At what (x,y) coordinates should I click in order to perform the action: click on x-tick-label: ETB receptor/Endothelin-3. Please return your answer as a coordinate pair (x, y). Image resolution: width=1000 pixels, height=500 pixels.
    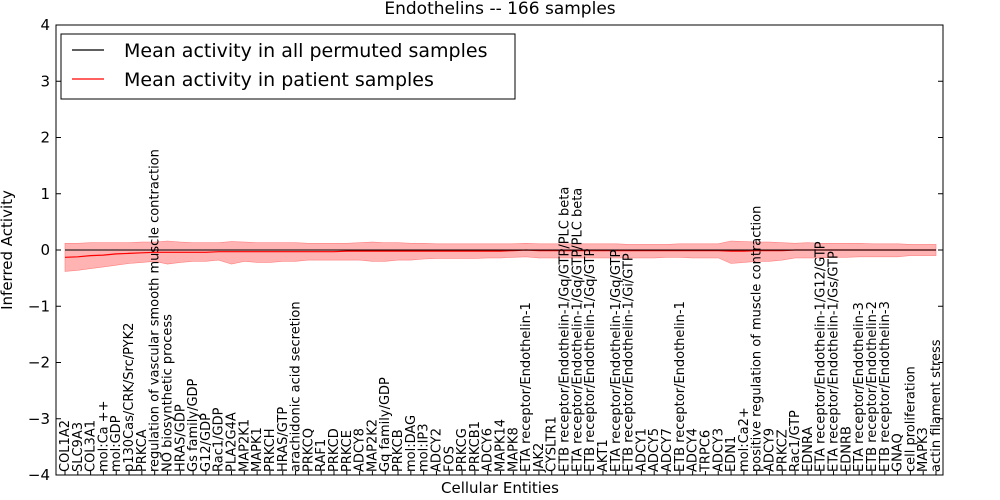
    Looking at the image, I should click on (885, 386).